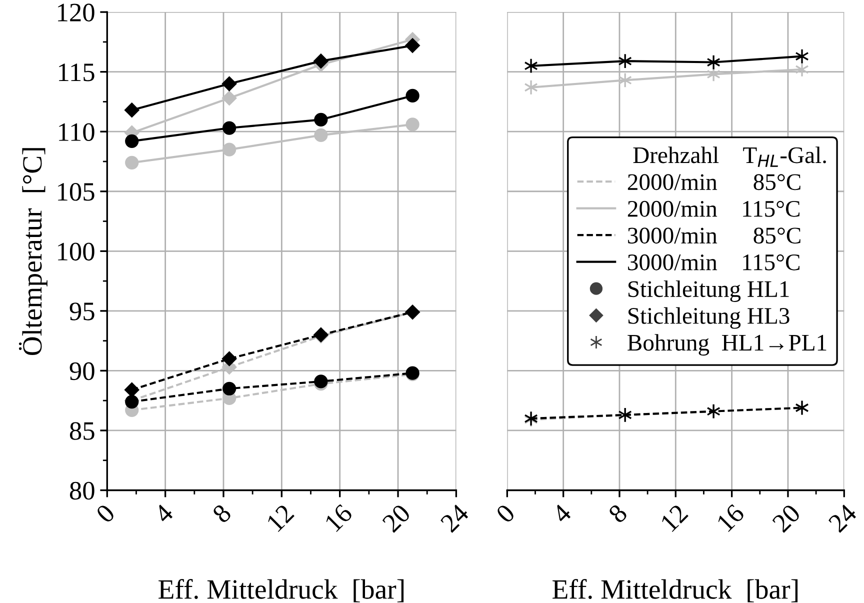 Image resolution: width=864 pixels, height=603 pixels. What do you see at coordinates (729, 156) in the screenshot?
I see `legend-title: Drehzahl T$_{HL}$-Gal.` at bounding box center [729, 156].